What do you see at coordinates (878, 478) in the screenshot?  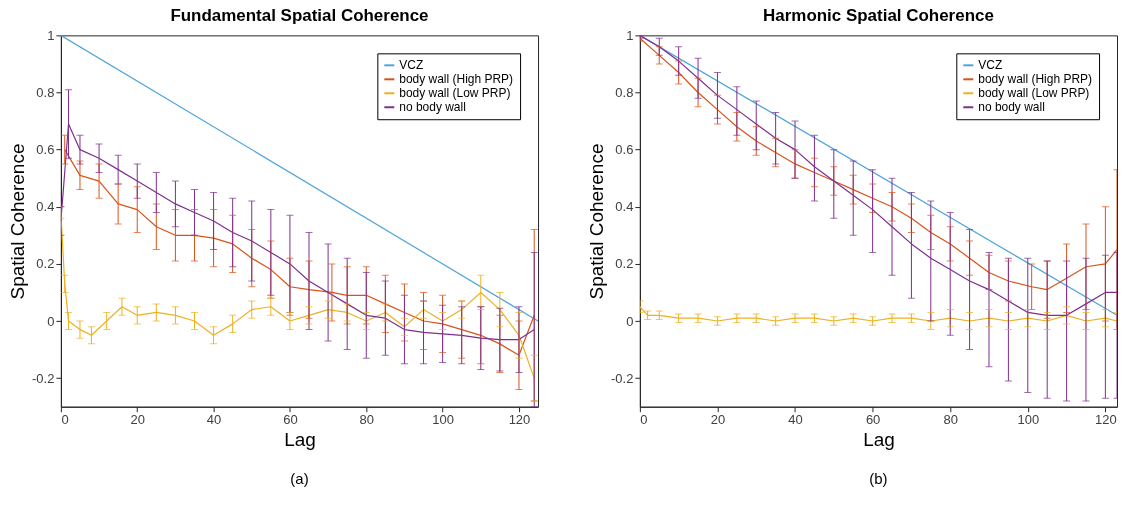 I see `text: (b)` at bounding box center [878, 478].